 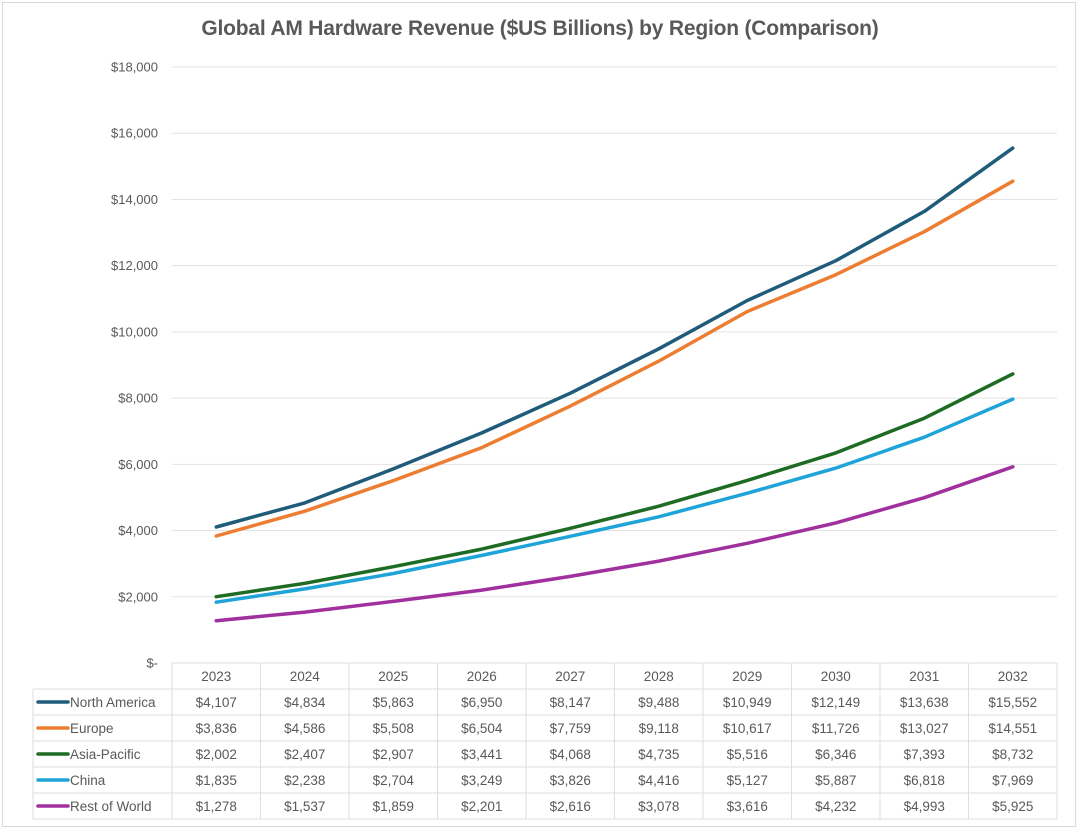 I want to click on data-label: $7,393, so click(x=924, y=754).